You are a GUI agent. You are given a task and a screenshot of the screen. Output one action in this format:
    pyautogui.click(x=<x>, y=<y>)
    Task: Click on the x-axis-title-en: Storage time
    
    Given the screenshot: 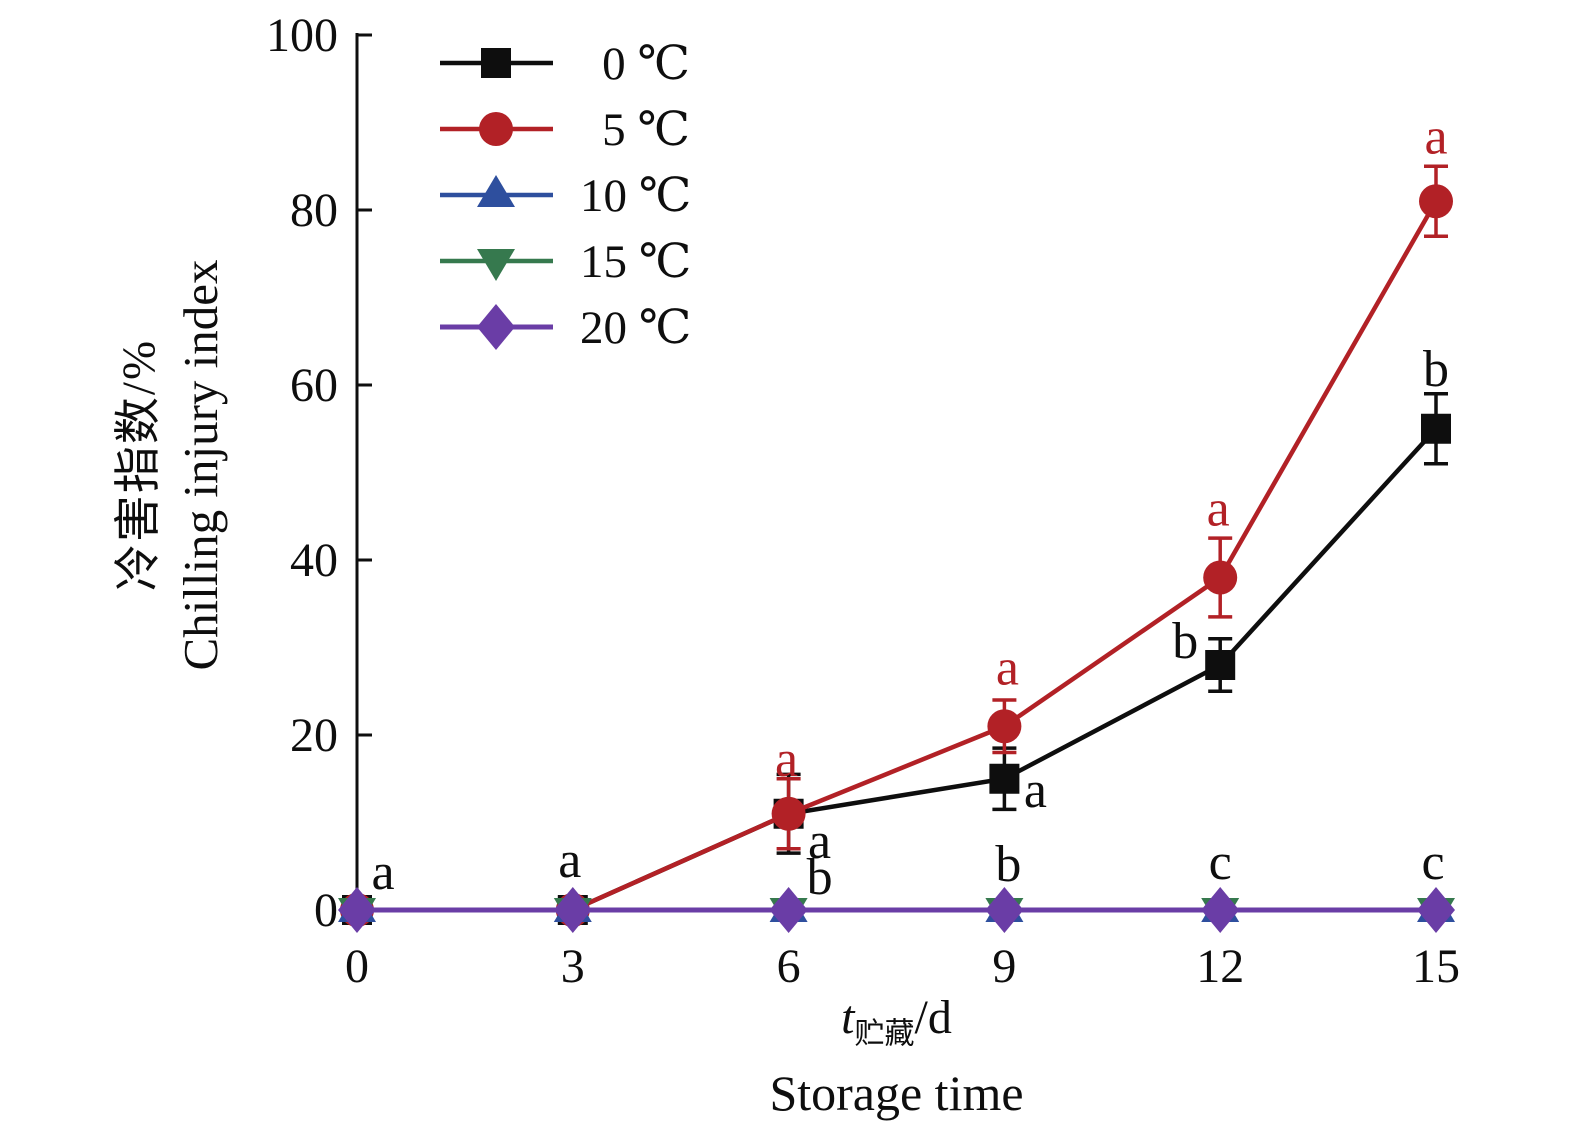 What is the action you would take?
    pyautogui.click(x=896, y=1092)
    